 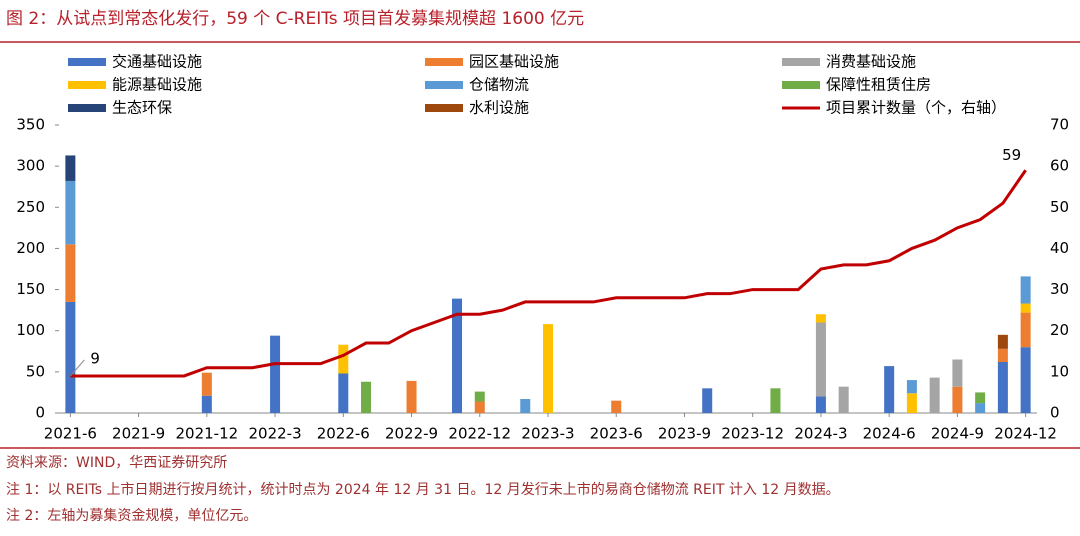 I want to click on x-tick-label: 2024-6, so click(x=889, y=434).